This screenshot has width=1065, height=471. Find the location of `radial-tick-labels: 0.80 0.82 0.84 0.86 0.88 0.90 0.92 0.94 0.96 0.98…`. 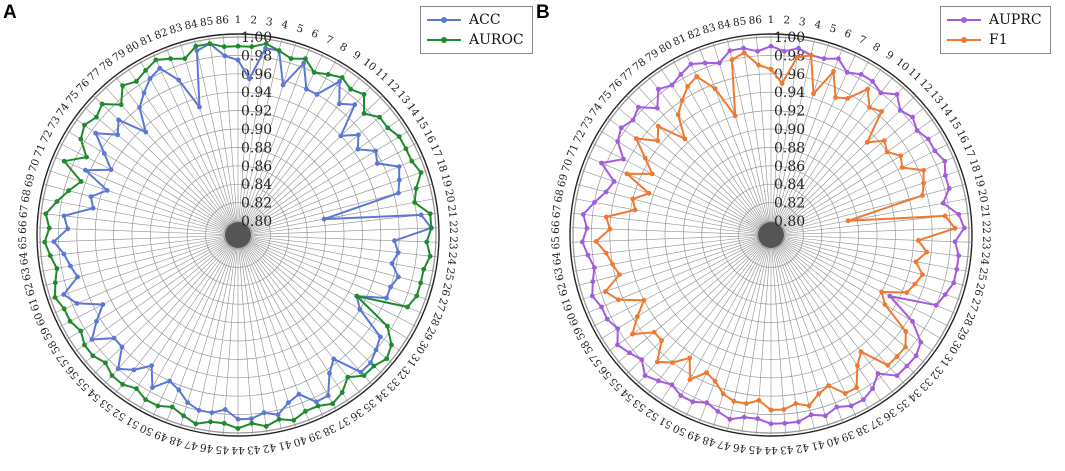

radial-tick-labels: 0.80 0.82 0.84 0.86 0.88 0.90 0.92 0.94 0.96 0.98… is located at coordinates (256, 130).